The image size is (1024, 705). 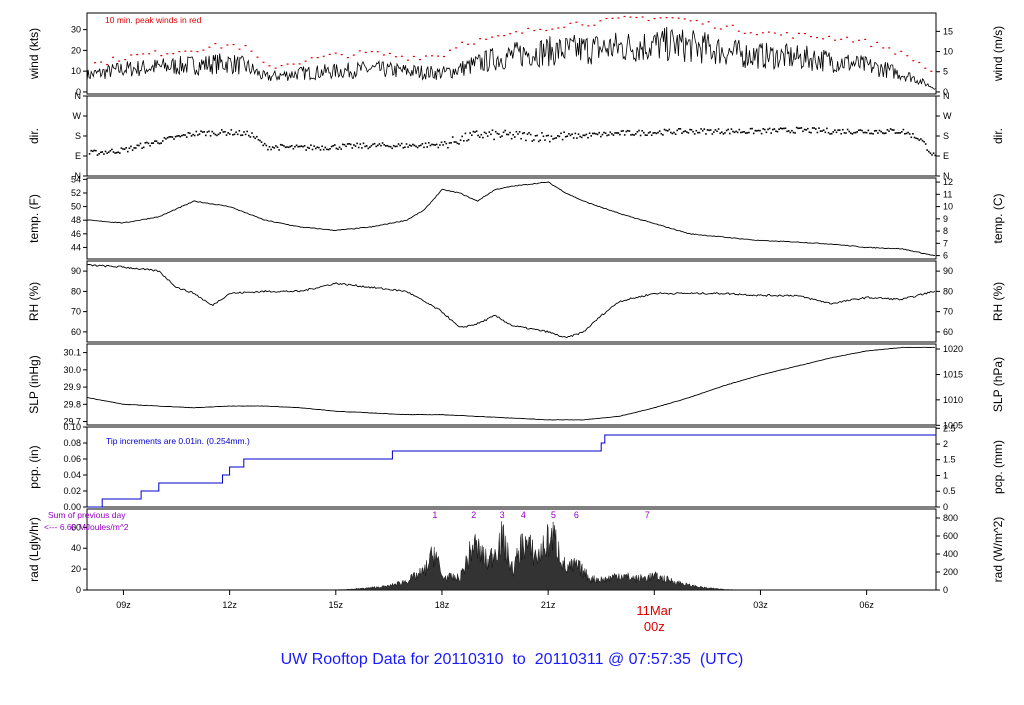 What do you see at coordinates (123, 605) in the screenshot?
I see `x-tick-label: 09z` at bounding box center [123, 605].